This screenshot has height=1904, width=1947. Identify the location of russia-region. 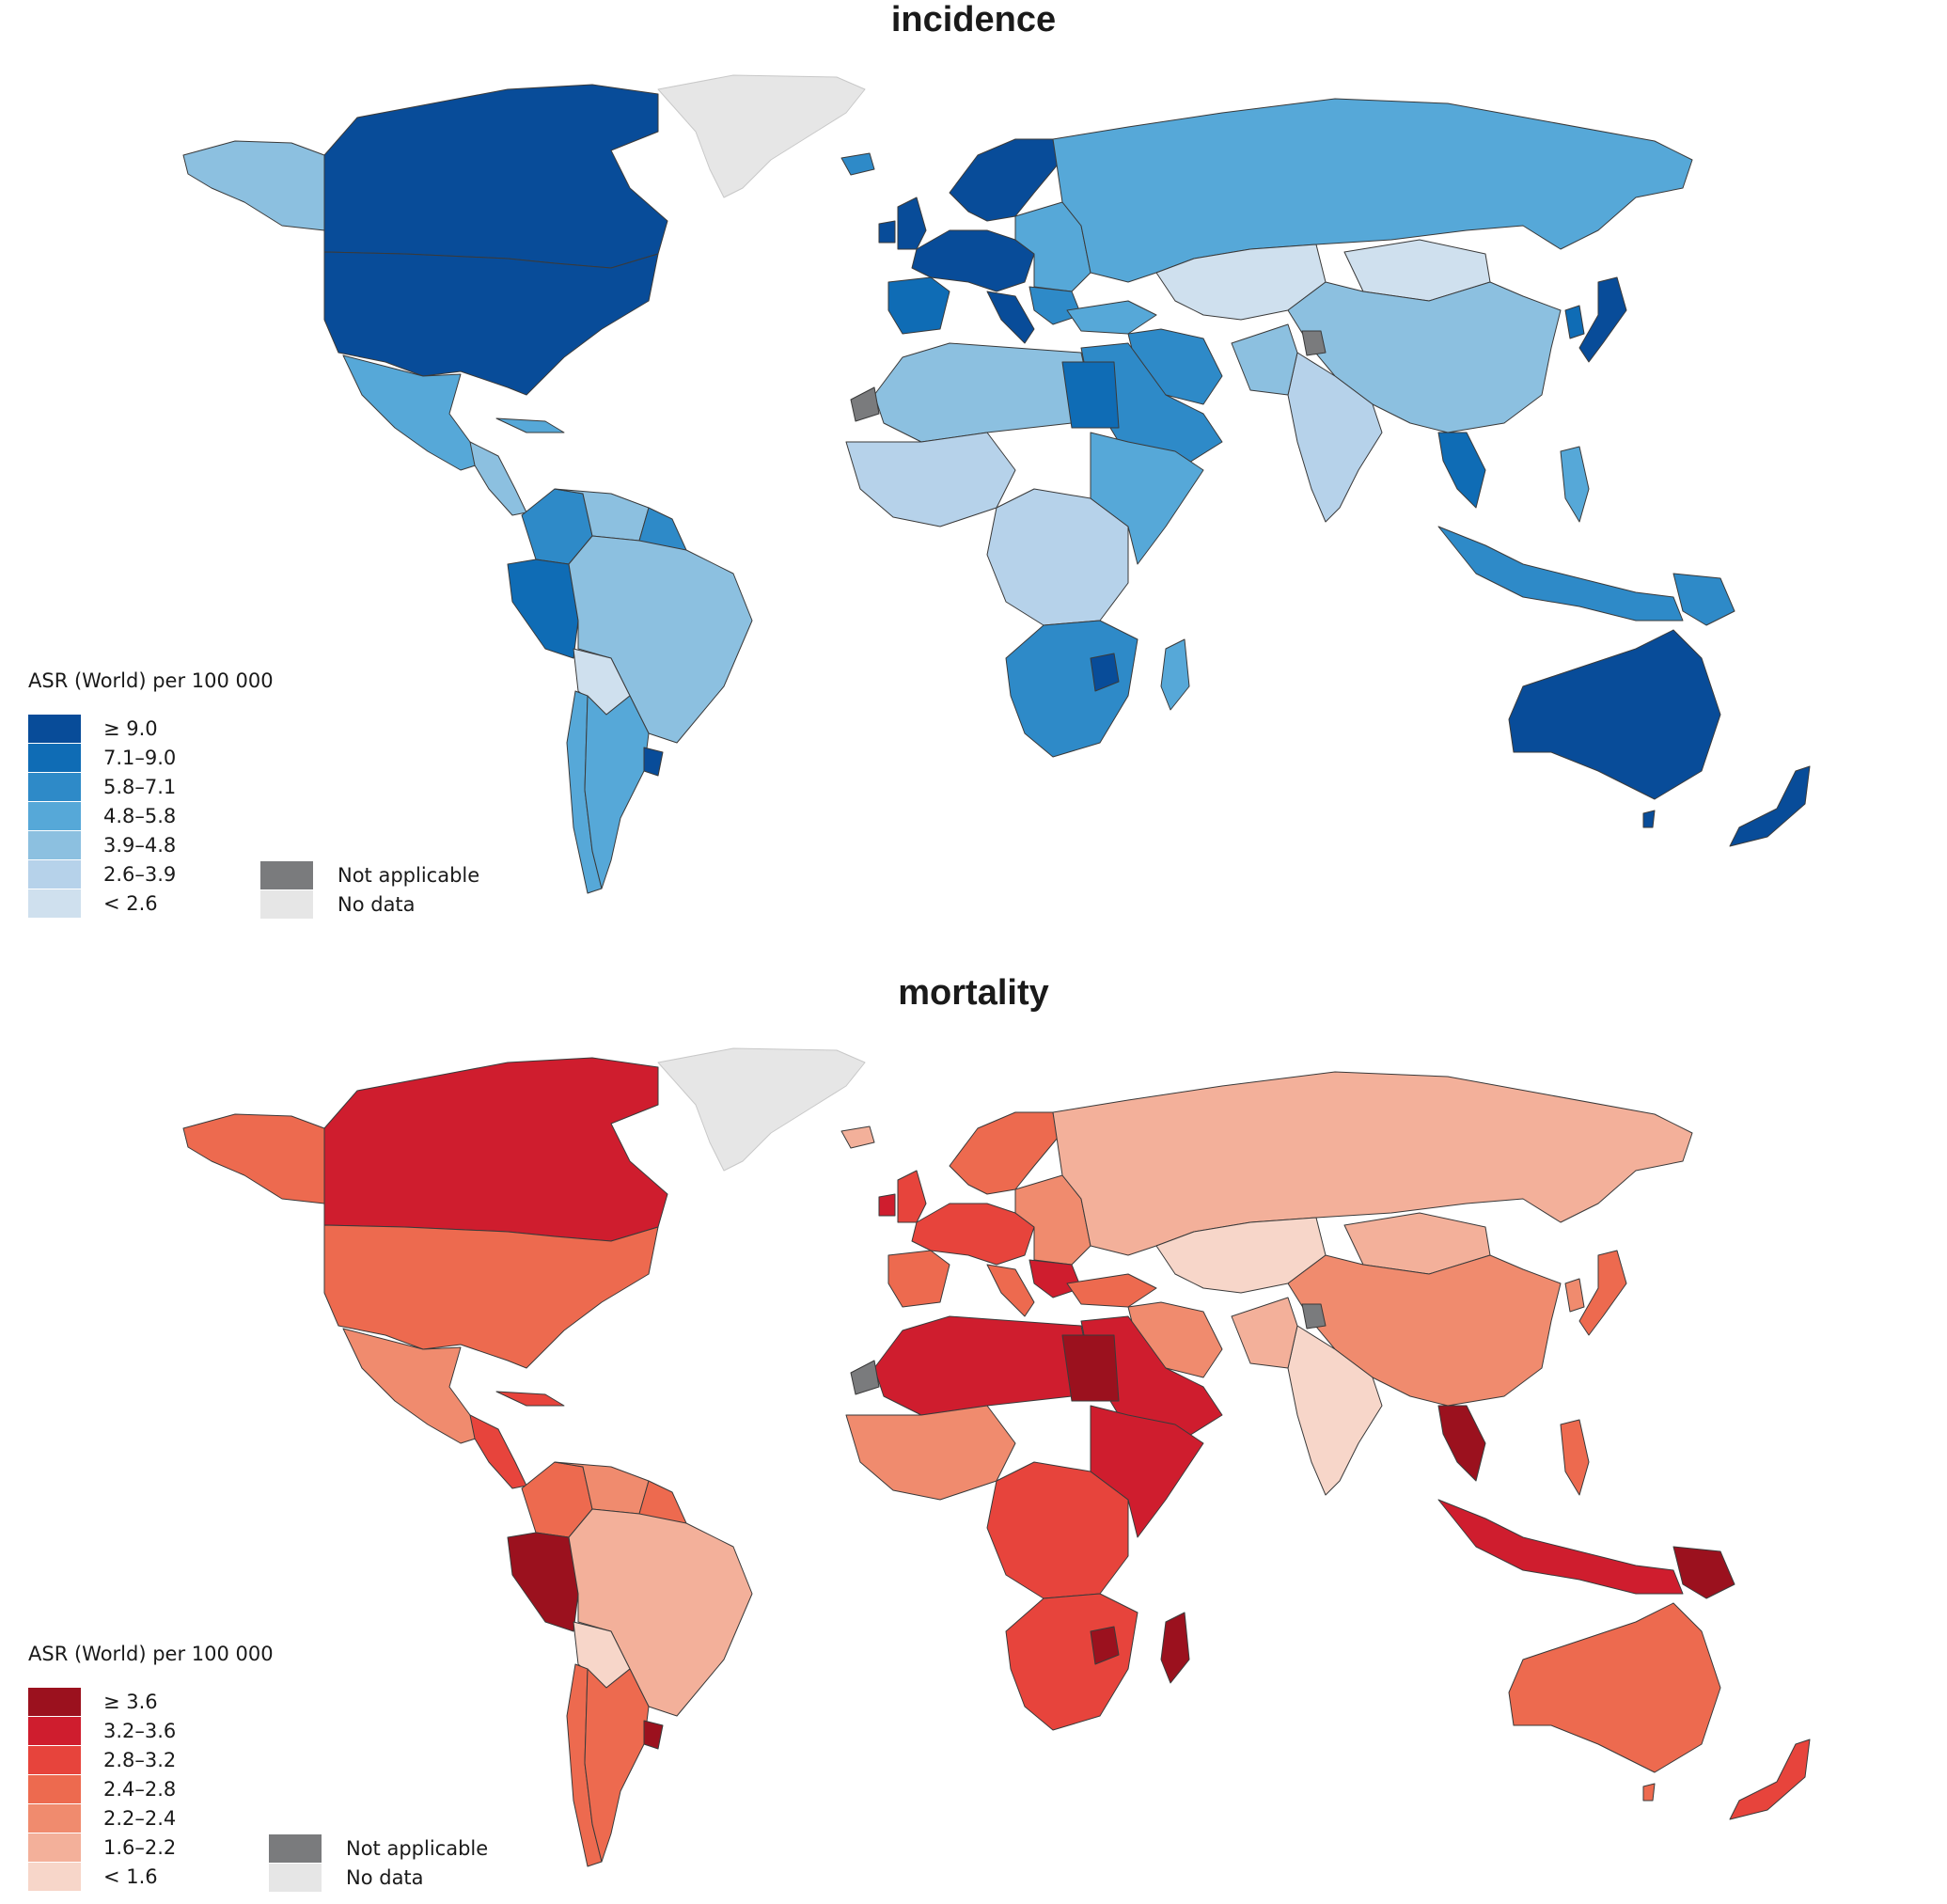
(1372, 1163).